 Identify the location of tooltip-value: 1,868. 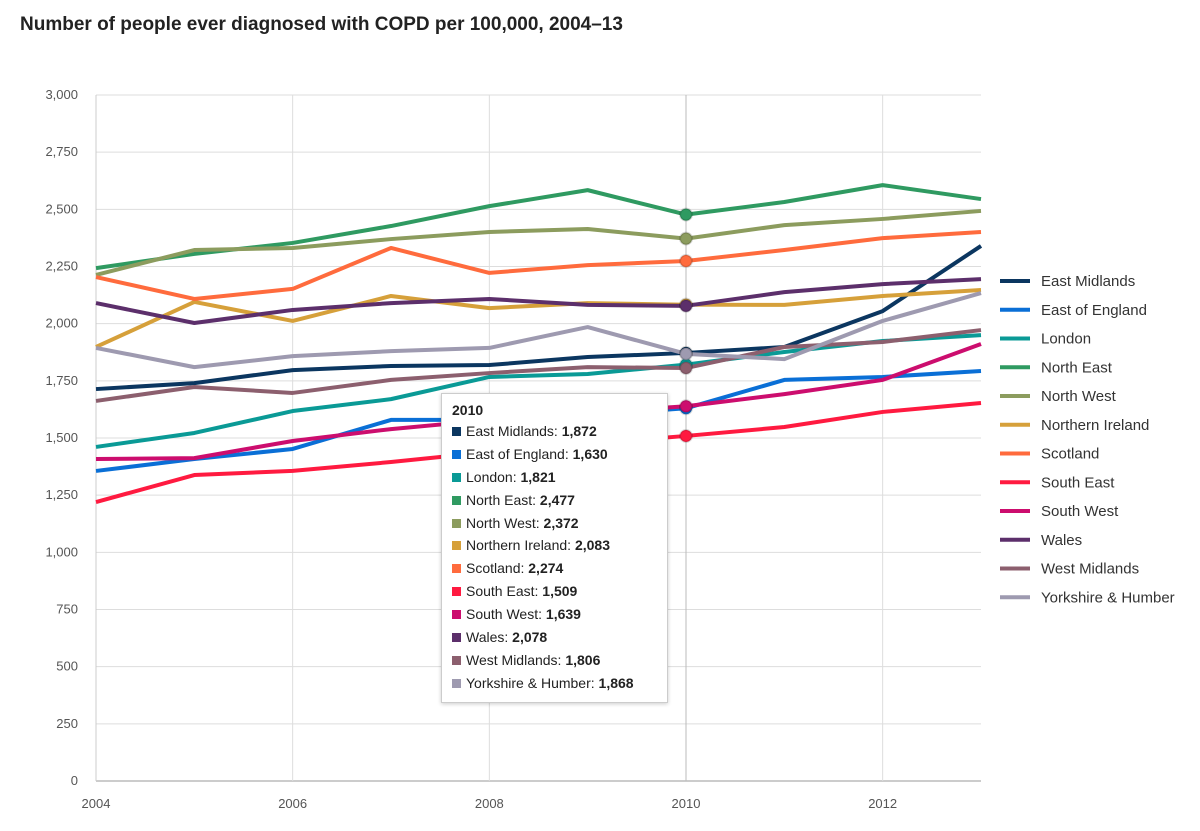
(616, 682).